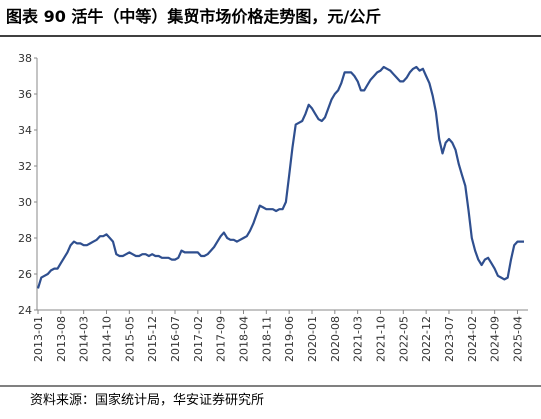 The height and width of the screenshot is (419, 541). I want to click on y-tick-label: 34, so click(25, 130).